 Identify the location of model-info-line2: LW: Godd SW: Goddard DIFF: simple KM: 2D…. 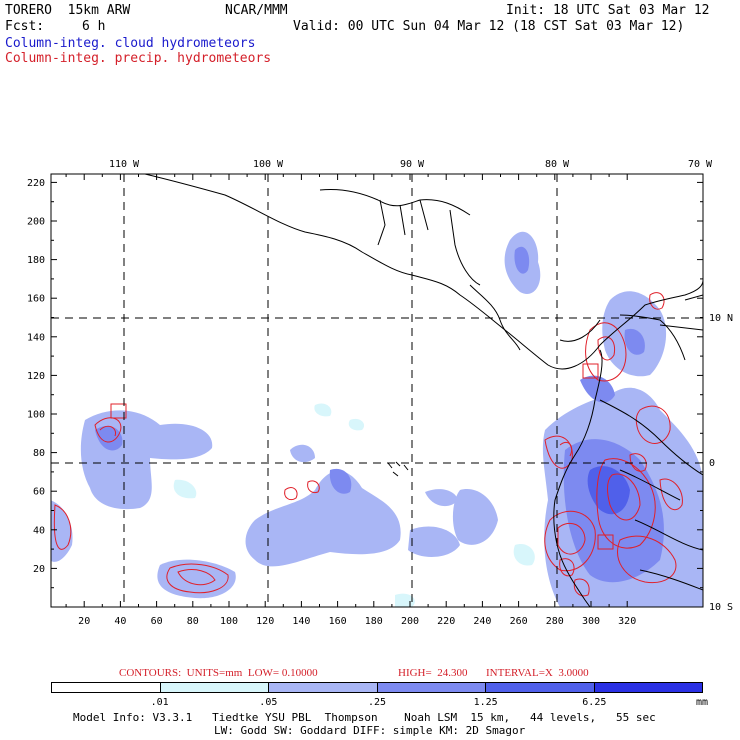
(370, 730).